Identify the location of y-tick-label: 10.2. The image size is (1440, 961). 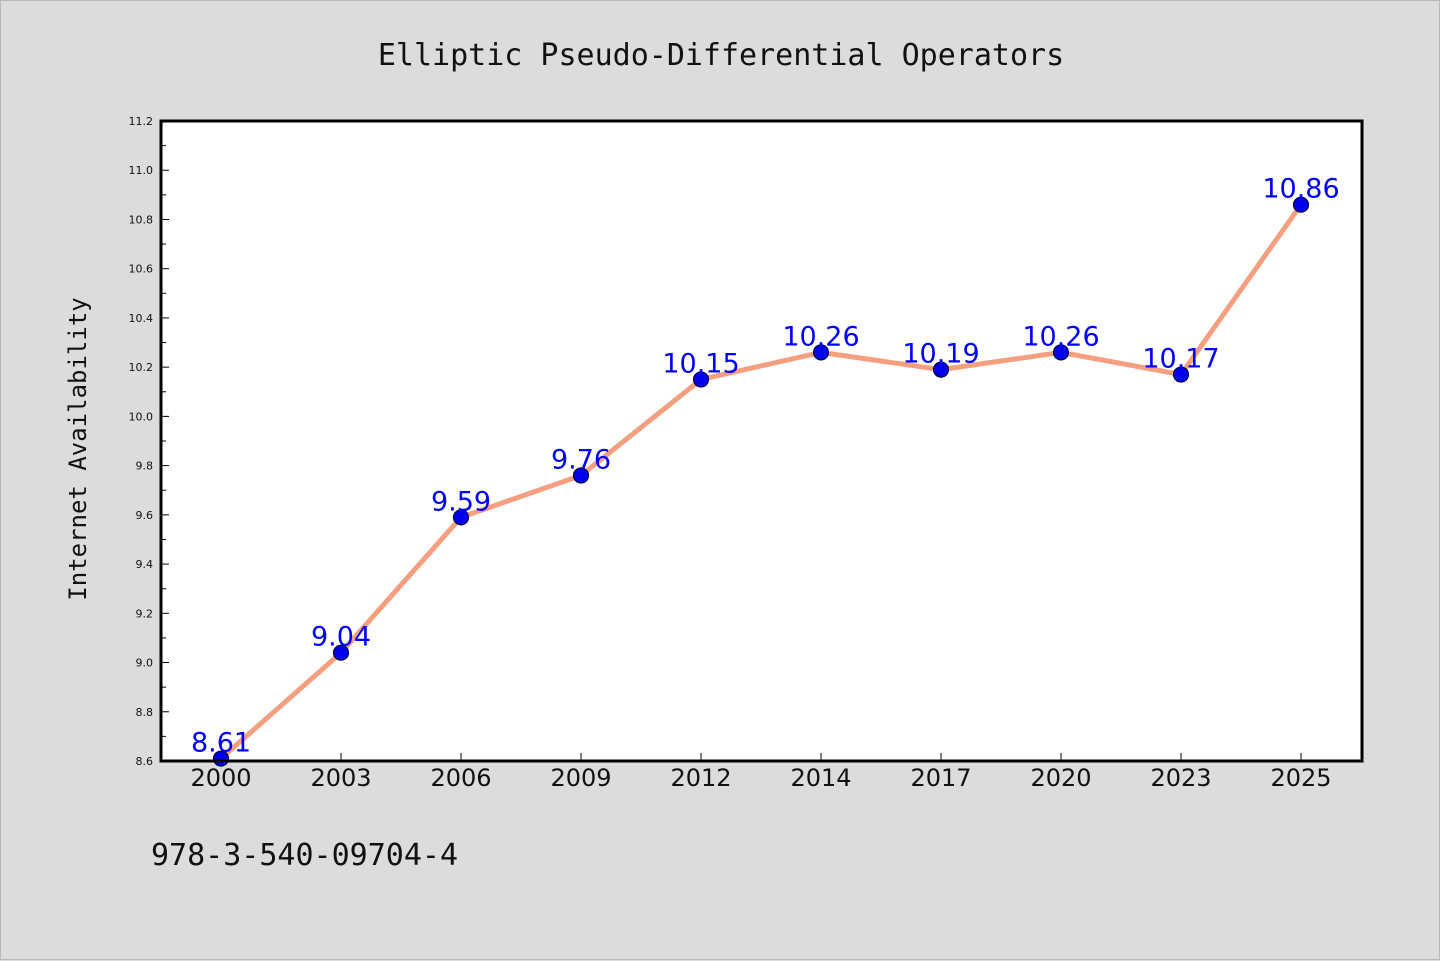
(141, 367).